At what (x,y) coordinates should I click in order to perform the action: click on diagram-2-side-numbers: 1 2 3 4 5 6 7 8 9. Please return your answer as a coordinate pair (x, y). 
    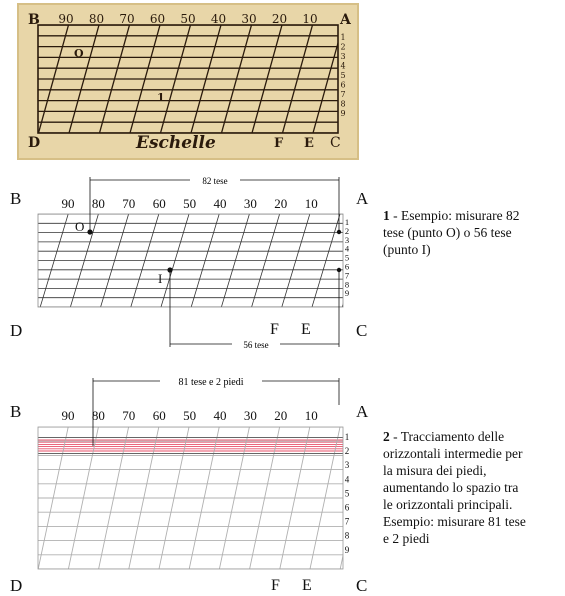
    Looking at the image, I should click on (347, 493).